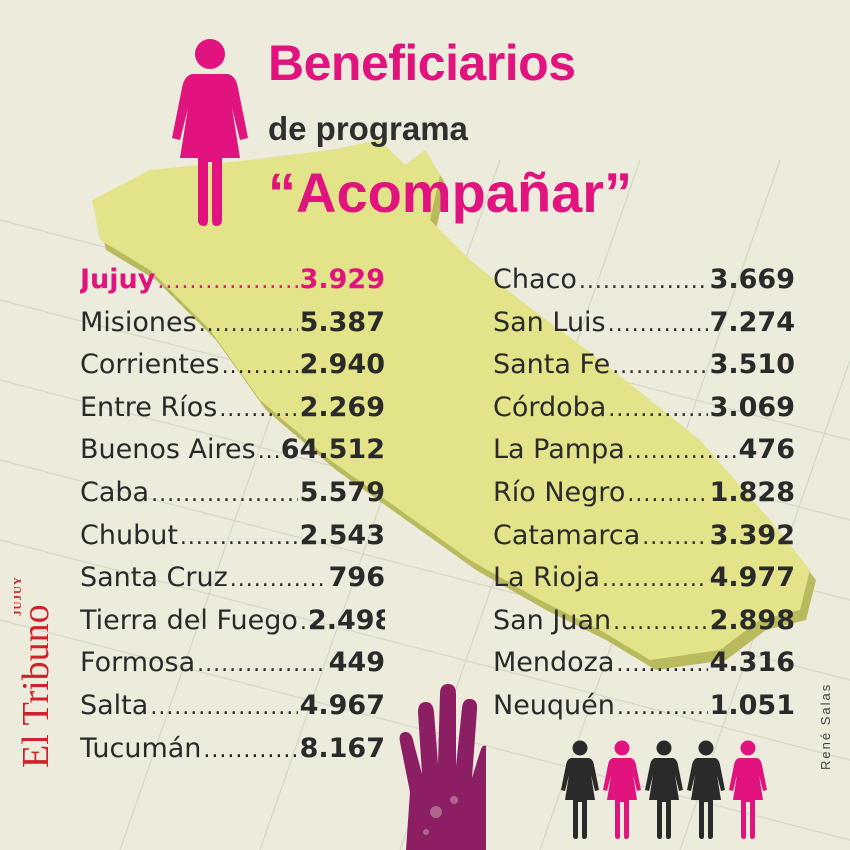 This screenshot has width=850, height=850. Describe the element at coordinates (342, 748) in the screenshot. I see `province-value: 8.167` at that location.